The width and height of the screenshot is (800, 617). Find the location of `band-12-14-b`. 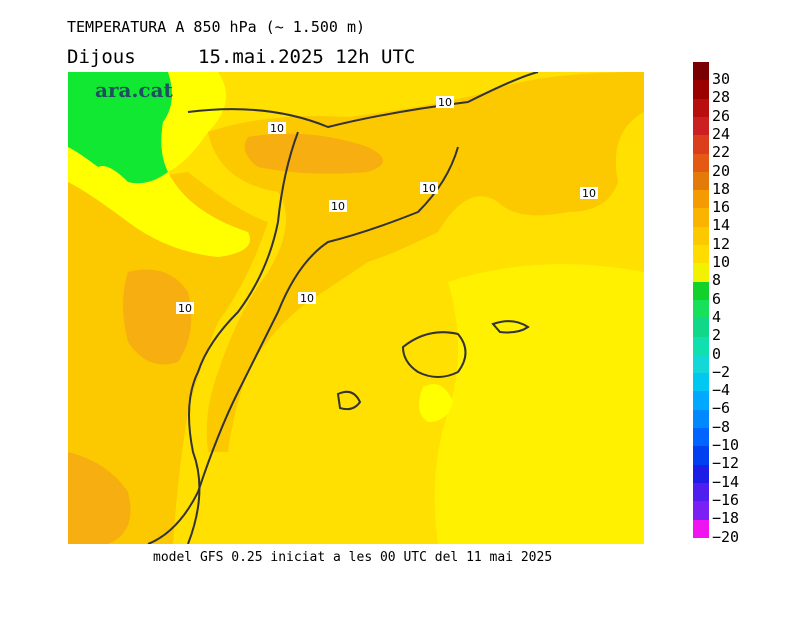

band-12-14-b is located at coordinates (313, 153).